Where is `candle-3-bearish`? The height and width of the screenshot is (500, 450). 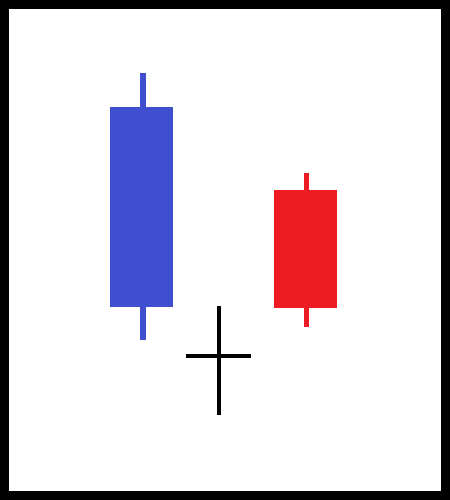 candle-3-bearish is located at coordinates (305, 250).